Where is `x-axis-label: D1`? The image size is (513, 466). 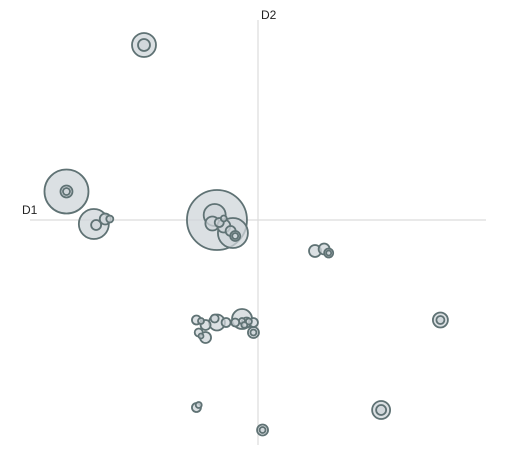
x-axis-label: D1 is located at coordinates (30, 210).